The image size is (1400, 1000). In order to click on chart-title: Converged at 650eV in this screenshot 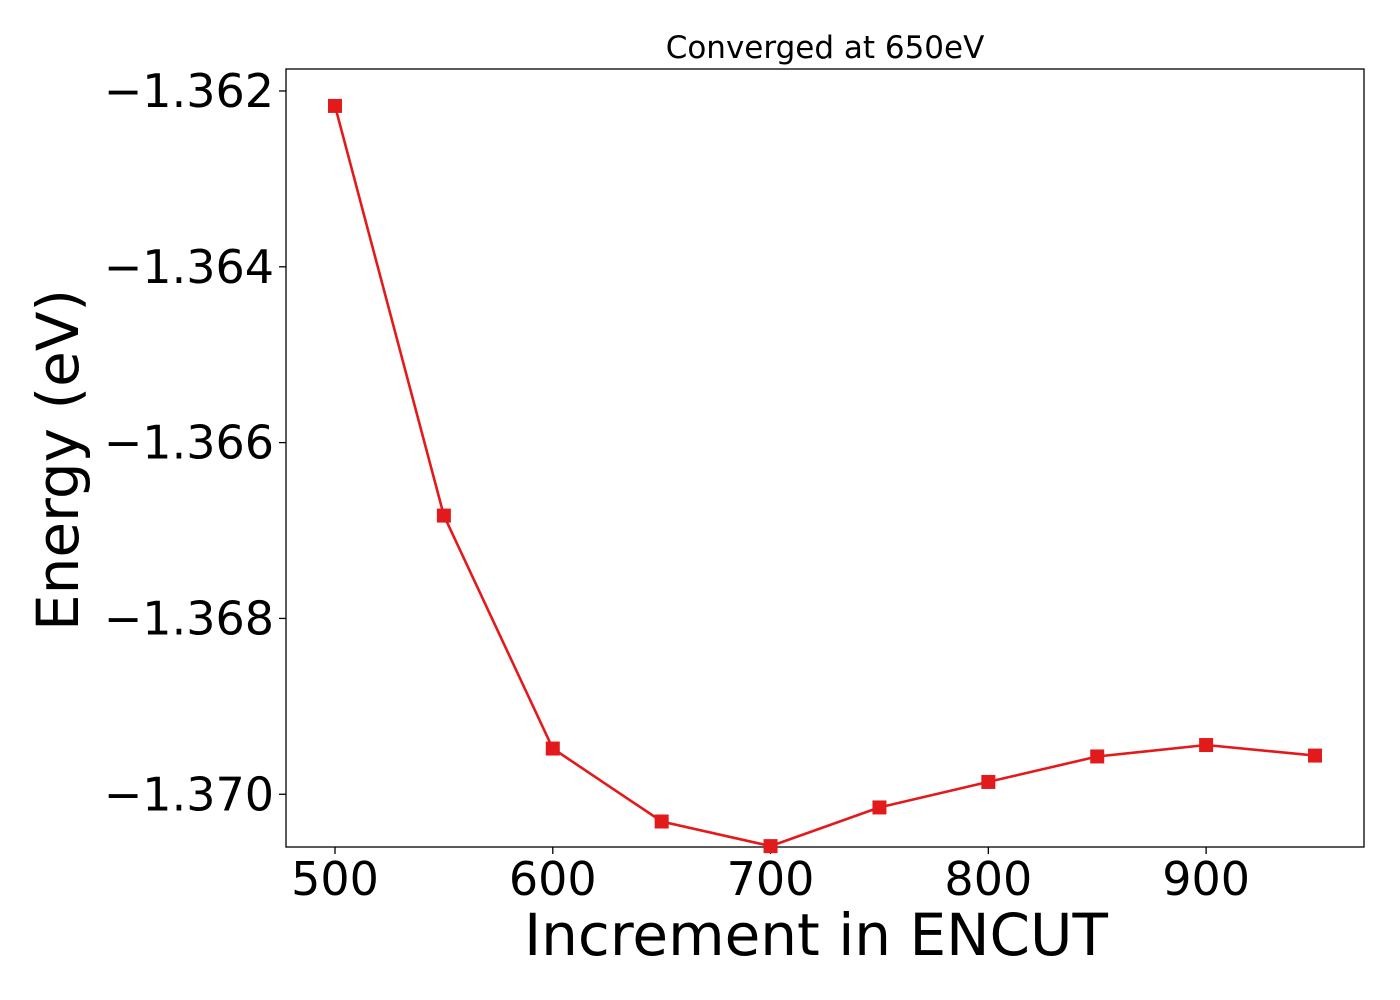, I will do `click(825, 48)`.